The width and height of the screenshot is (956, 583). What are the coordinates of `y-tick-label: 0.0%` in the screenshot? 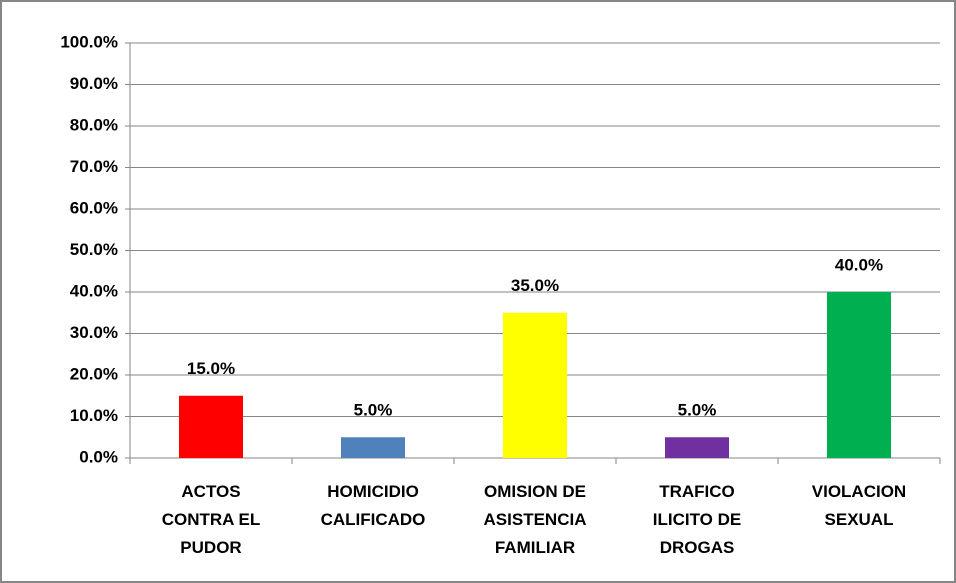 It's located at (98, 456).